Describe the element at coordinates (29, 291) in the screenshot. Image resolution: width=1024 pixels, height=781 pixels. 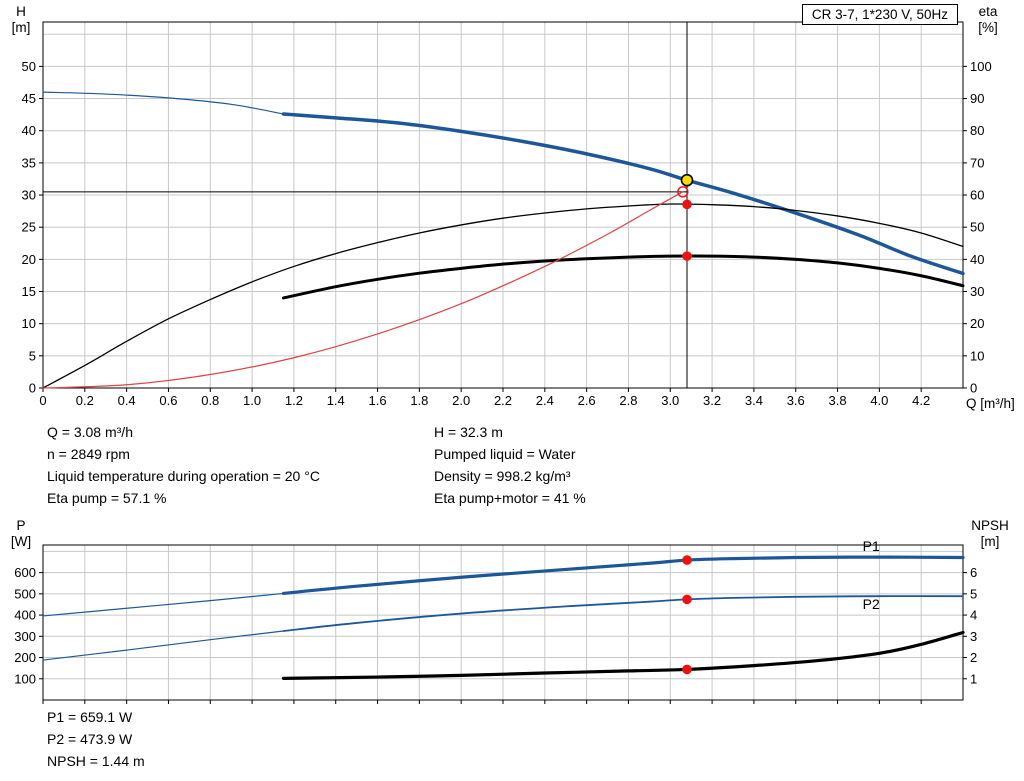
I see `y-left-tick-label: 15` at that location.